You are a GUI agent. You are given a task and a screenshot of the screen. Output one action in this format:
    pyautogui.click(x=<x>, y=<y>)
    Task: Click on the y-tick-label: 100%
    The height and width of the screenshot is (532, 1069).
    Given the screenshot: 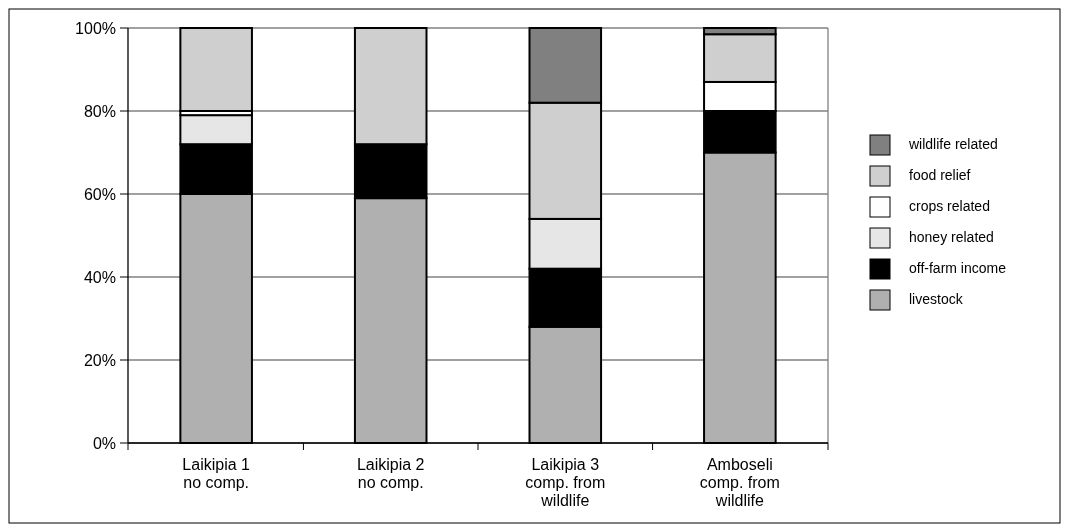 What is the action you would take?
    pyautogui.click(x=95, y=28)
    